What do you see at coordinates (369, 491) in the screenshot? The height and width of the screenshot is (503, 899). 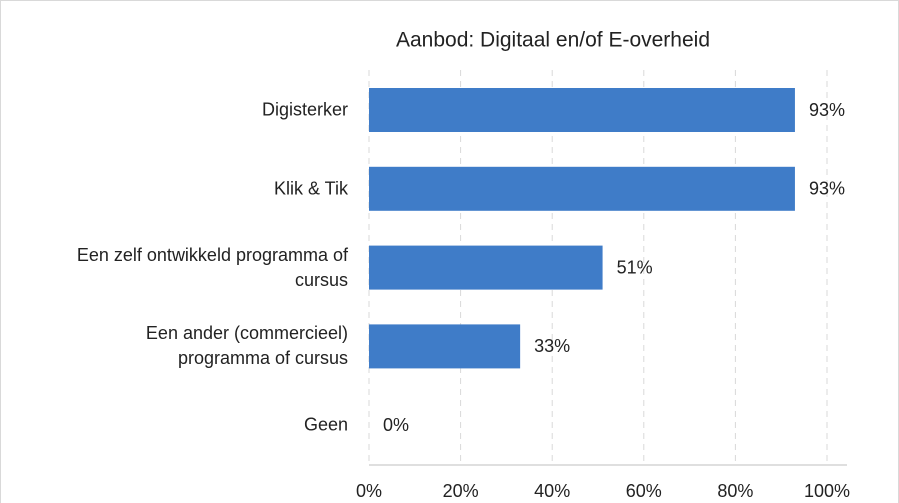 I see `x-tick-label: 0%` at bounding box center [369, 491].